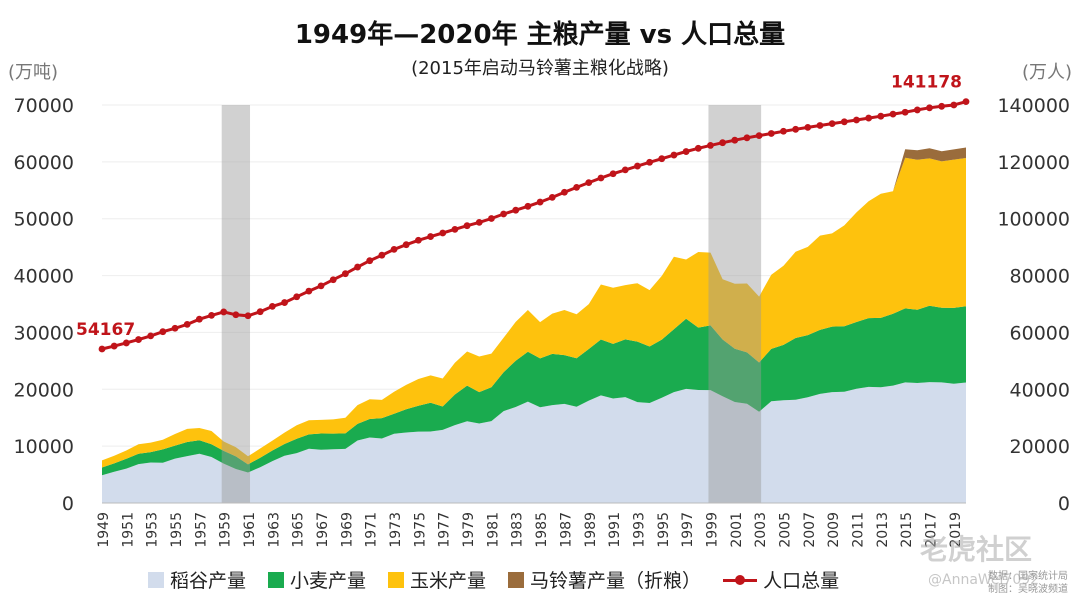  Describe the element at coordinates (276, 579) in the screenshot. I see `legend-swatch-wheat` at that location.